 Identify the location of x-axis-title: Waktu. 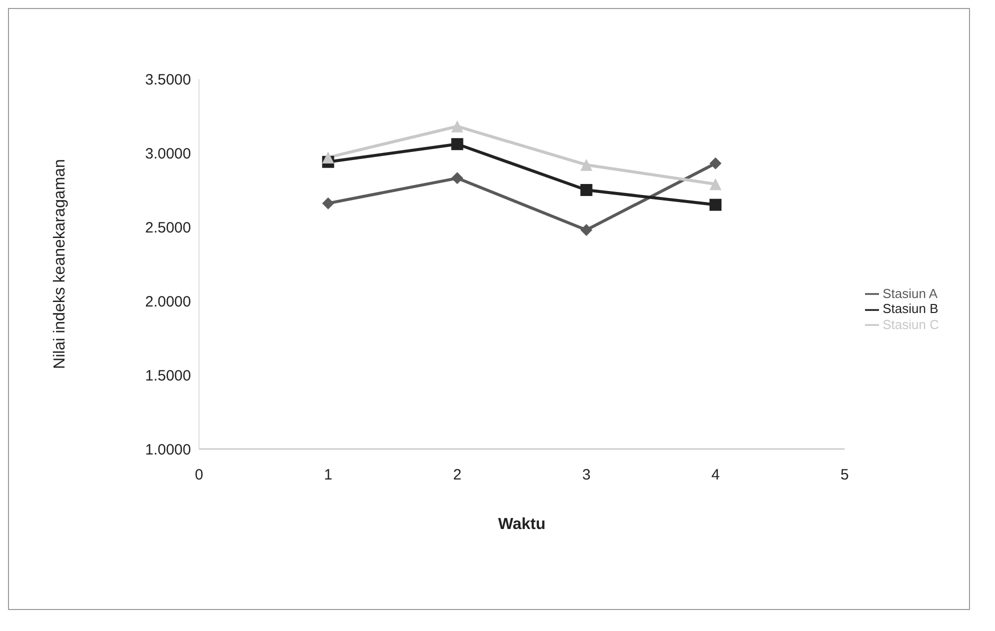
(522, 524).